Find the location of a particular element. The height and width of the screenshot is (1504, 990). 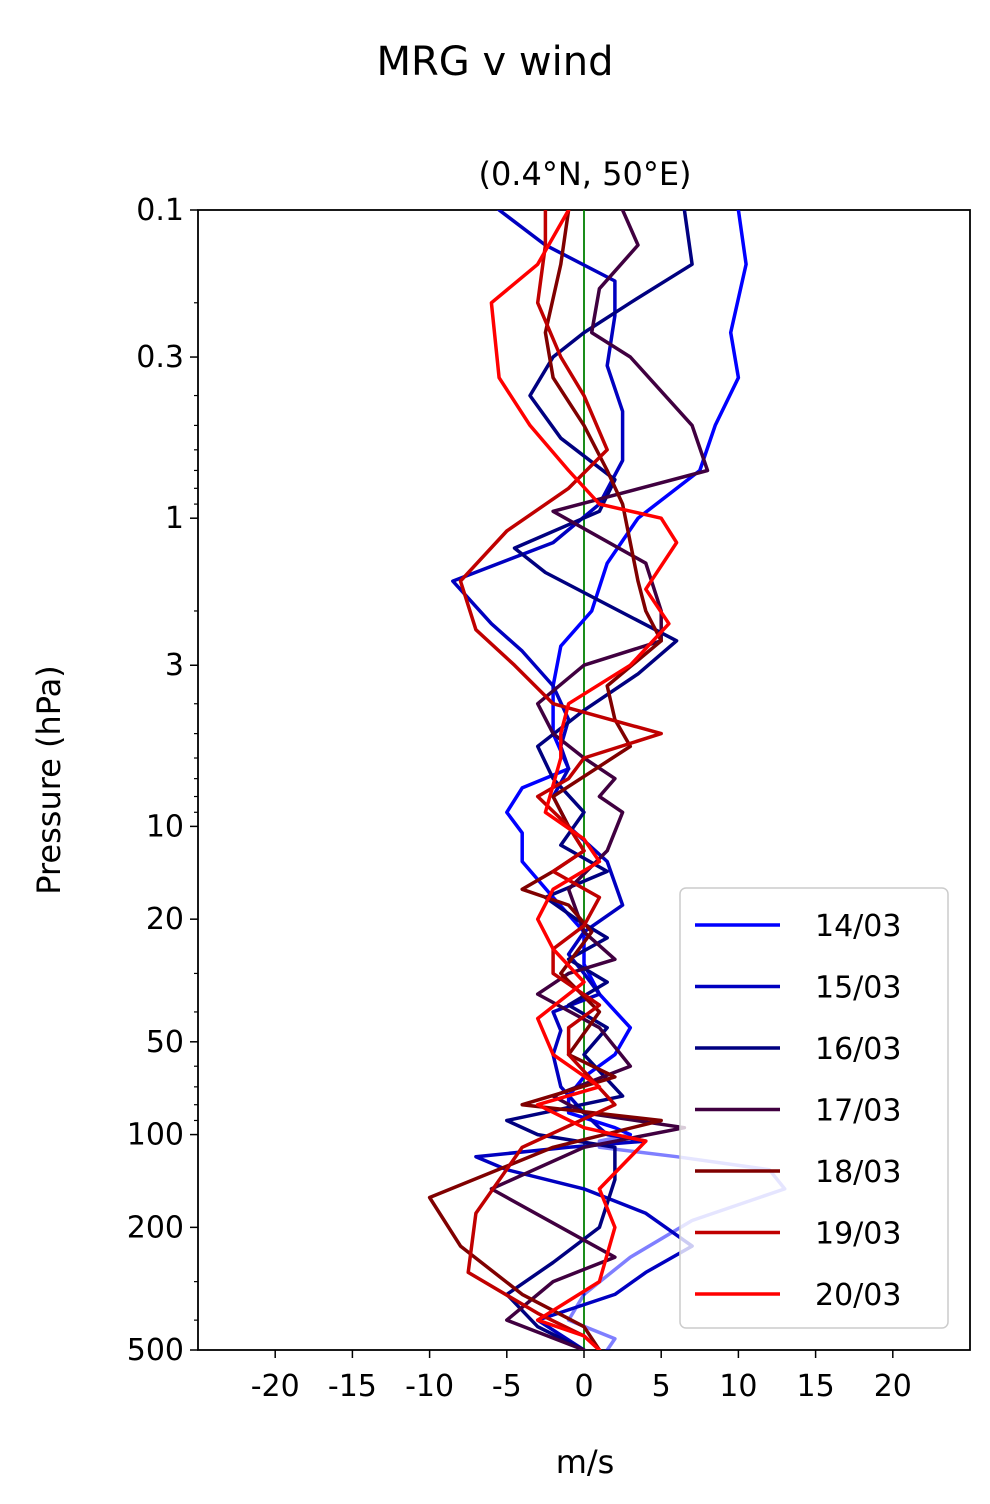

y-tick-label: 0.3 is located at coordinates (160, 357).